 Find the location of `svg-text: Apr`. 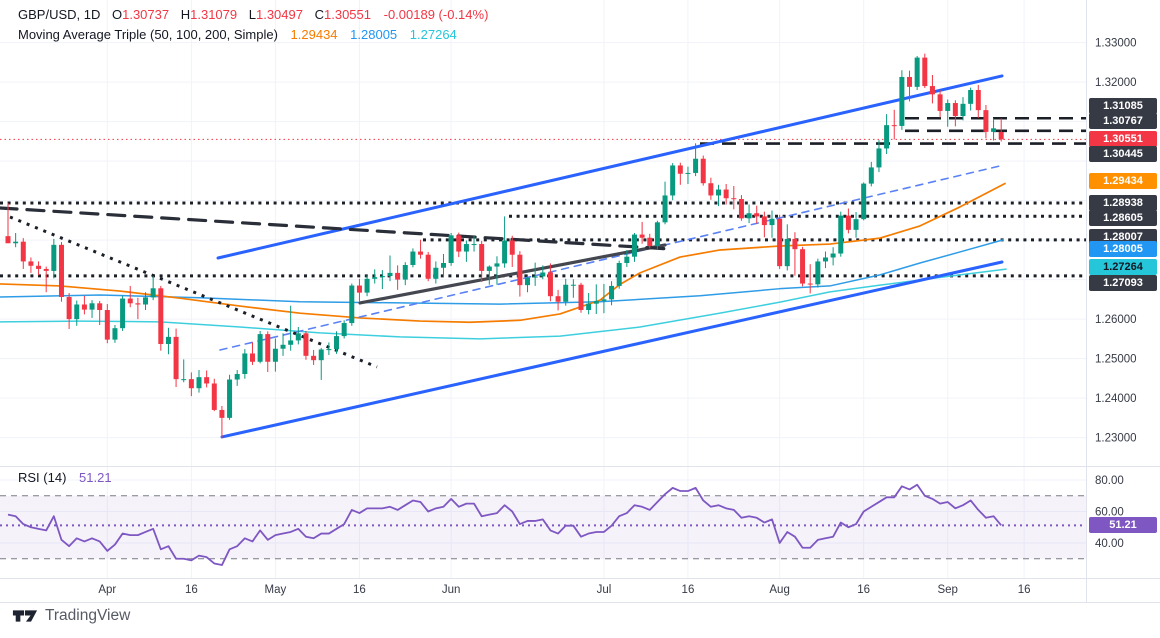

svg-text: Apr is located at coordinates (107, 590).